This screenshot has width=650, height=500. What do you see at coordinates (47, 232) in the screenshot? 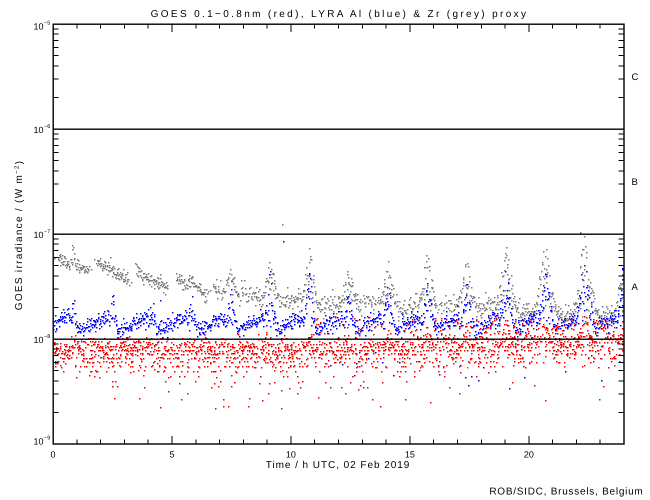
I see `svg-text: −7` at bounding box center [47, 232].